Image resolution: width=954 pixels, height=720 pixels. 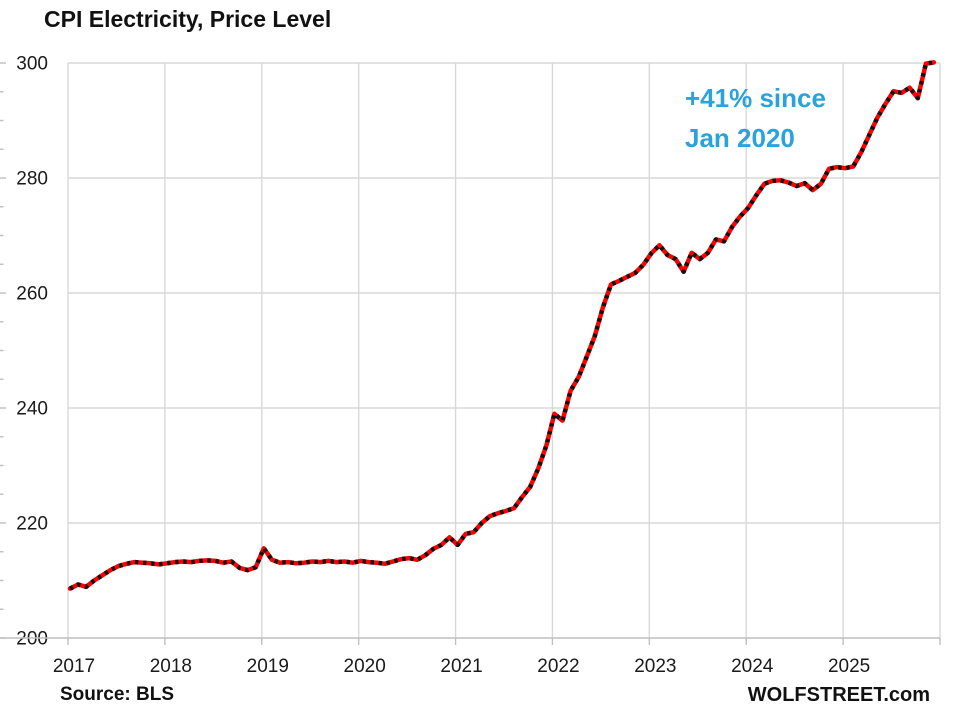 I want to click on x-axis-tick-label: 2018, so click(x=171, y=666).